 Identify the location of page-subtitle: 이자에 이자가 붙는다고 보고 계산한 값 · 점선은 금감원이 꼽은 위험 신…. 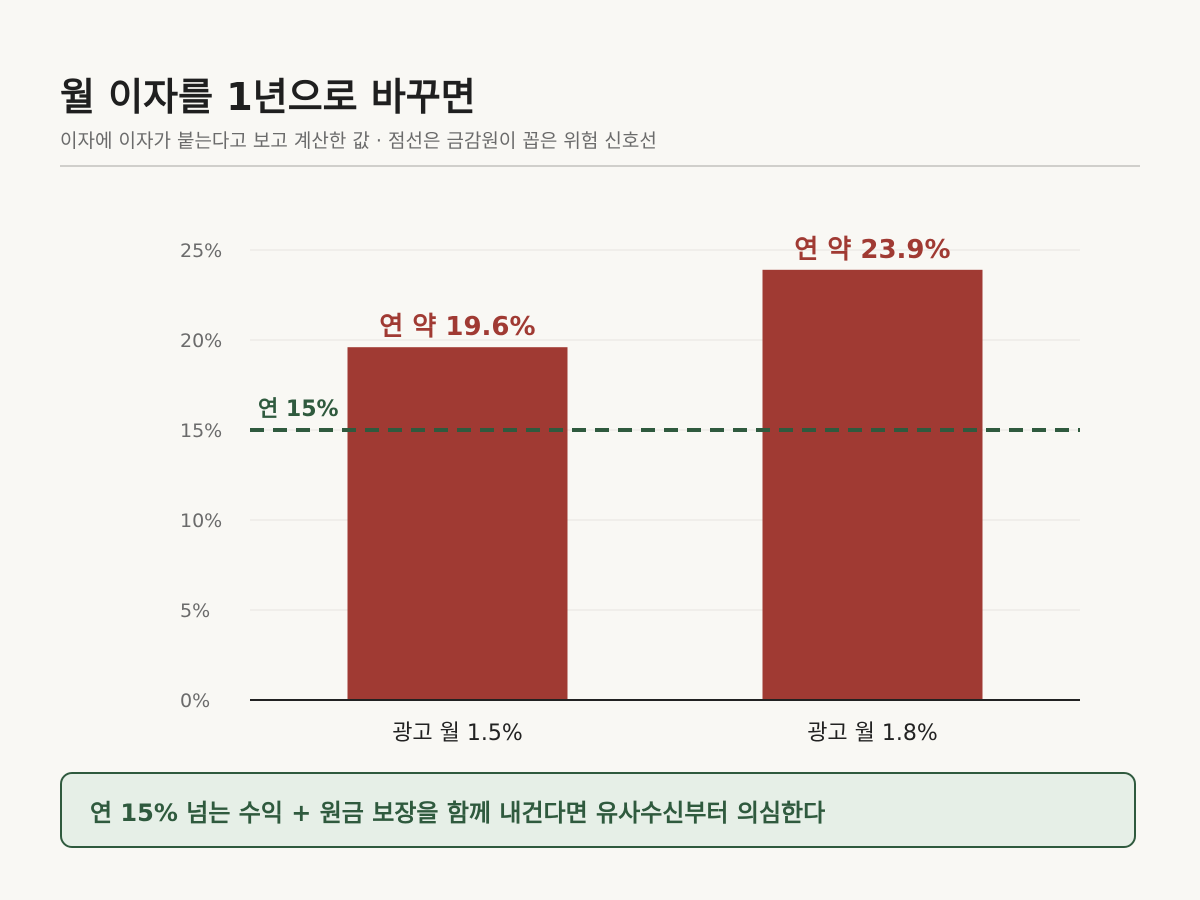
(358, 141).